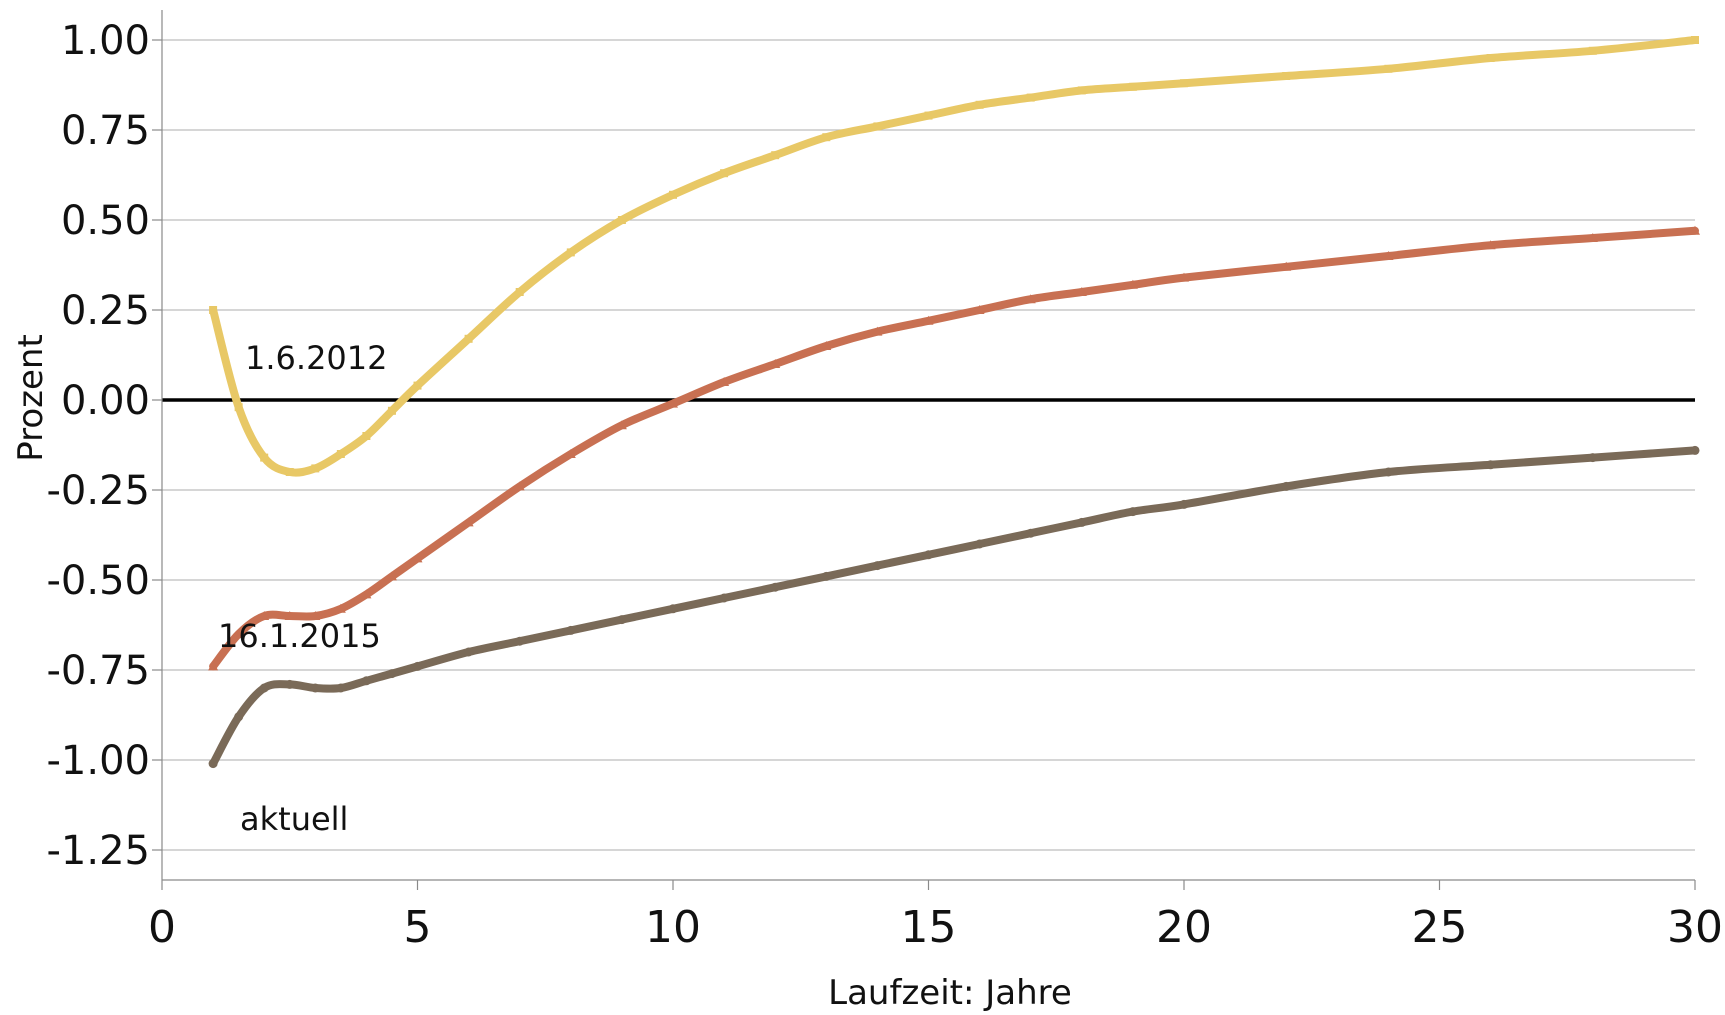  What do you see at coordinates (105, 311) in the screenshot?
I see `y-tick-label: 0.25` at bounding box center [105, 311].